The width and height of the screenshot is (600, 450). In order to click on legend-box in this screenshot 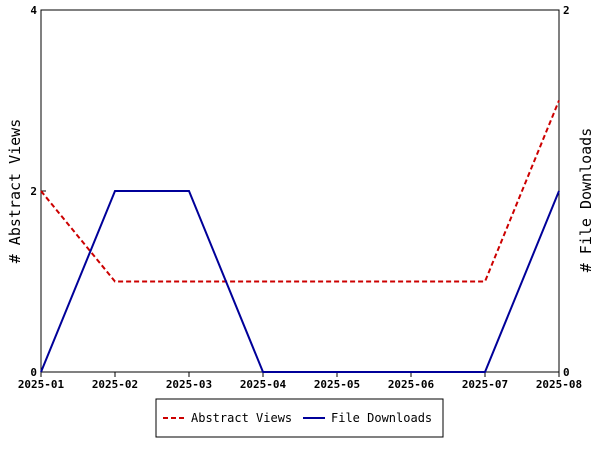, I will do `click(299, 418)`.